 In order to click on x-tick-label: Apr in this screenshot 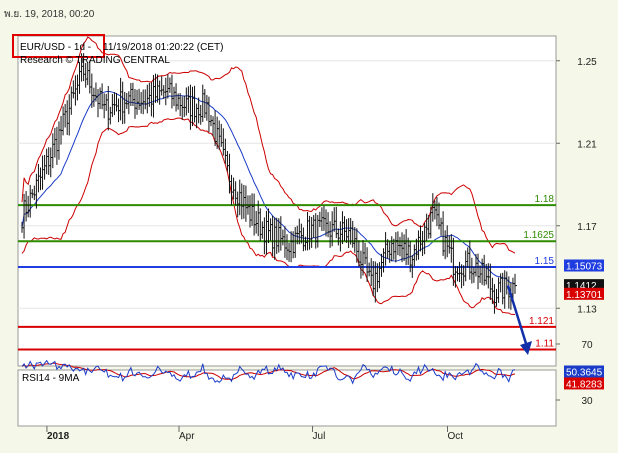, I will do `click(187, 436)`.